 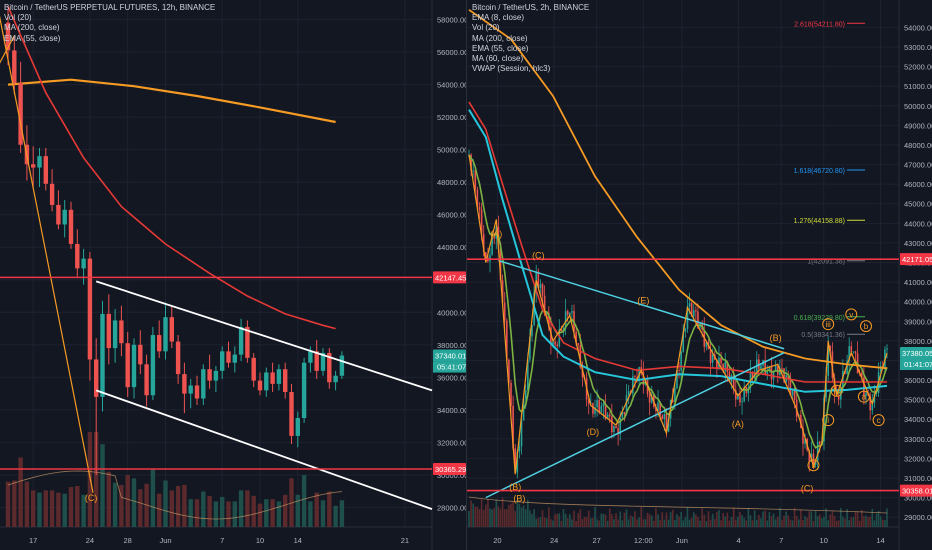 I want to click on right-wave-label: (A), so click(x=738, y=424).